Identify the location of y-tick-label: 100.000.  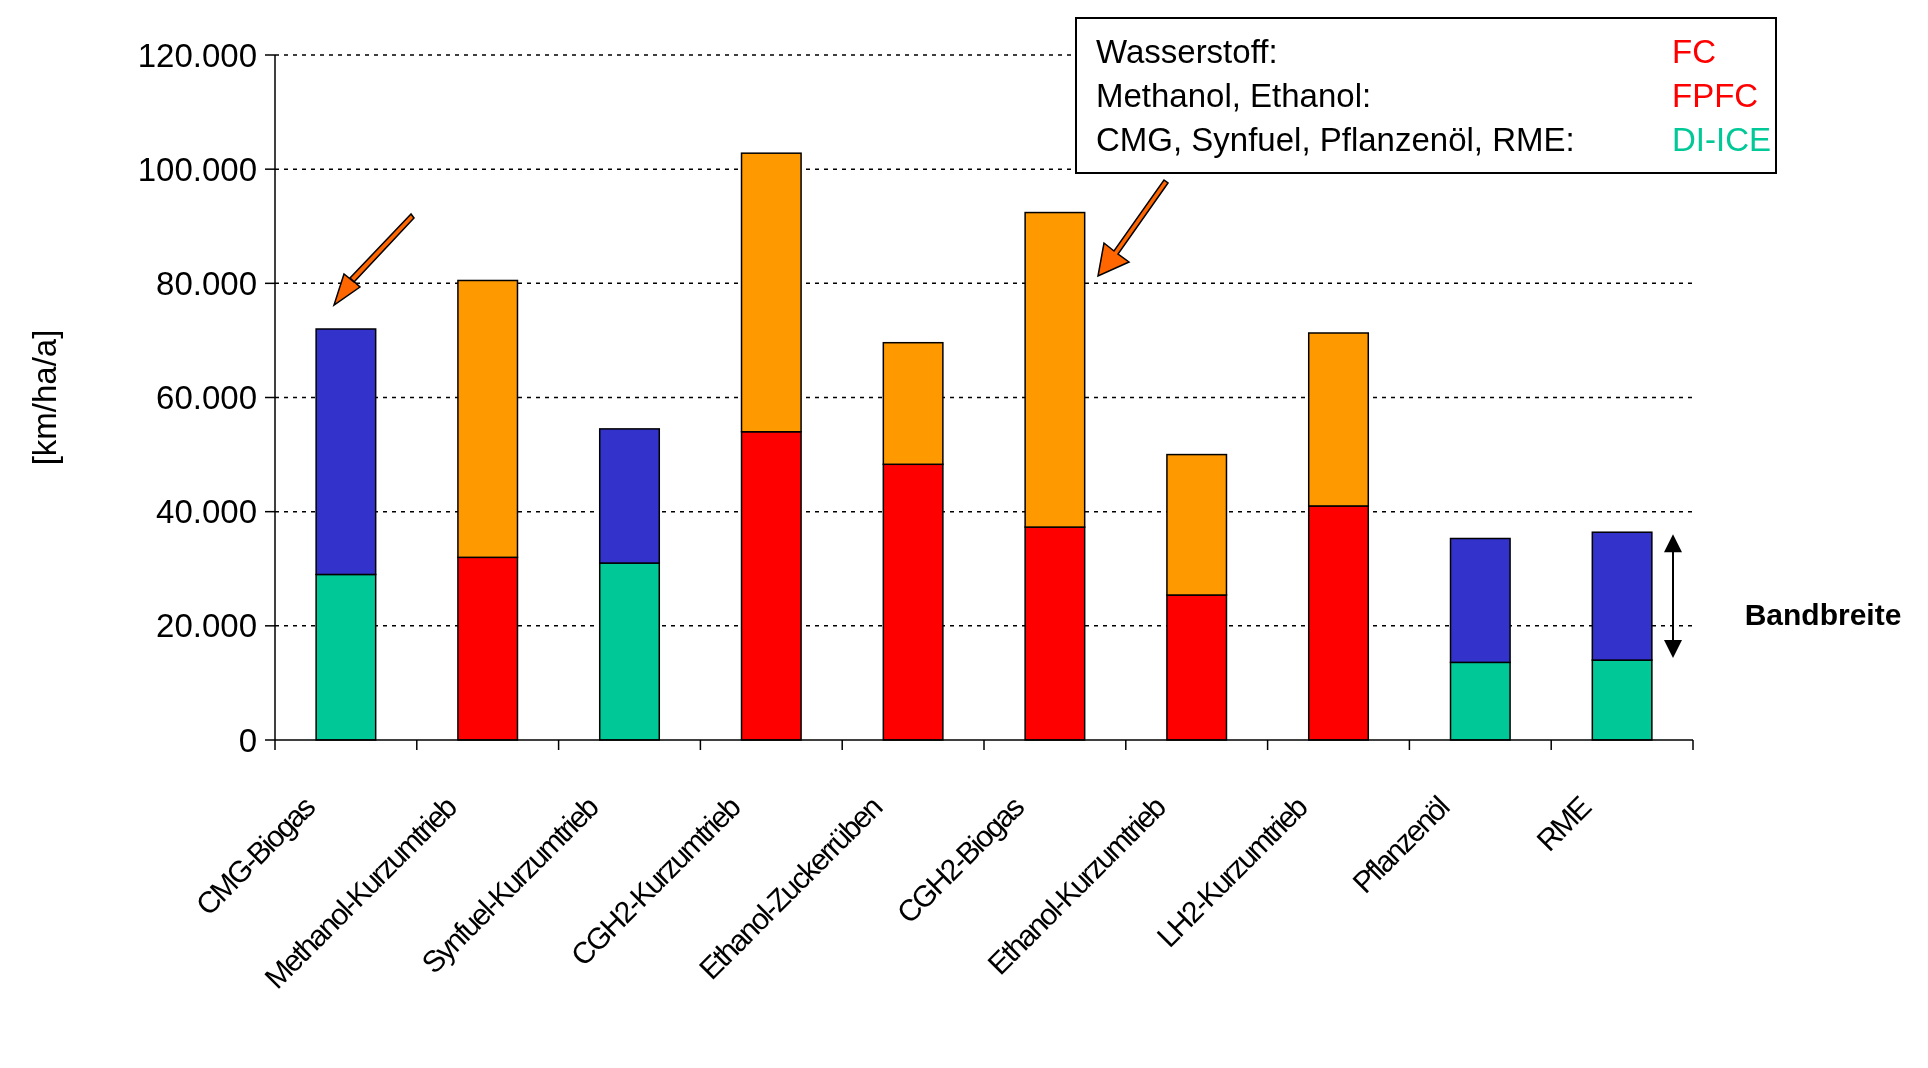
(197, 169).